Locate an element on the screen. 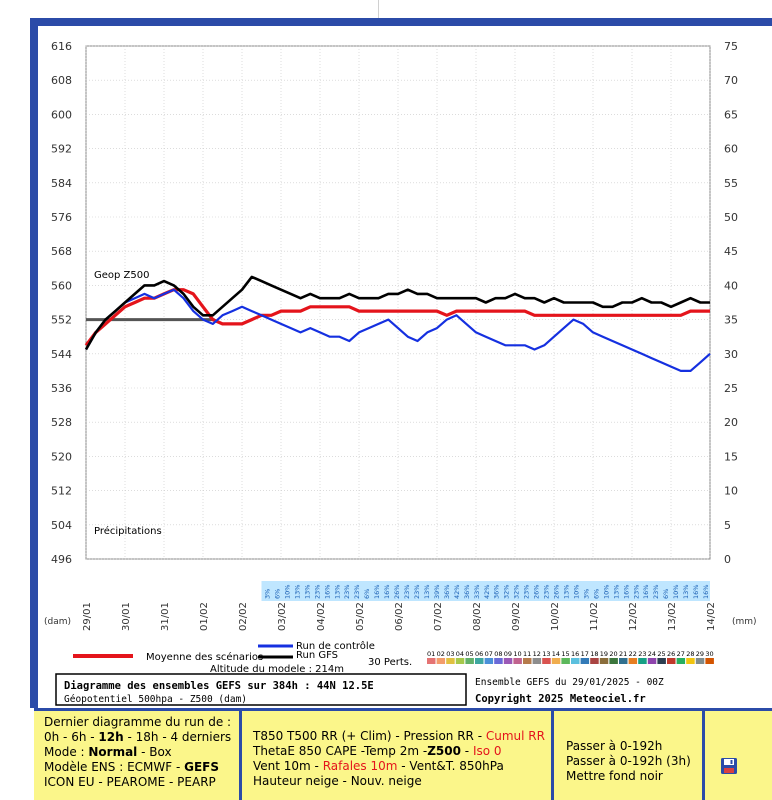  left-axis-unit: (dam) is located at coordinates (57, 622).